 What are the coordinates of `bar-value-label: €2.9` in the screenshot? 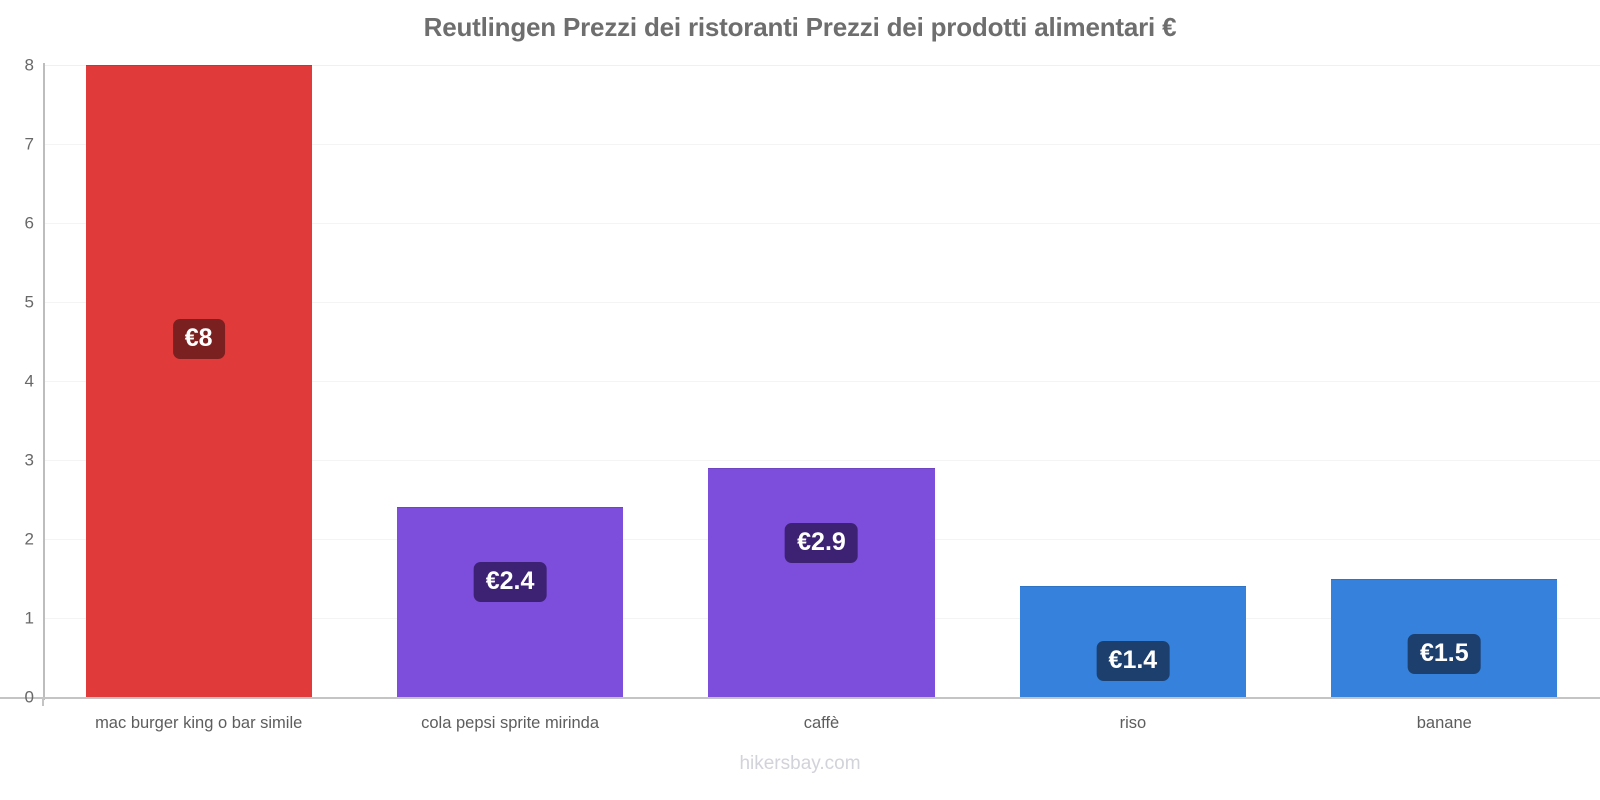 It's located at (821, 542).